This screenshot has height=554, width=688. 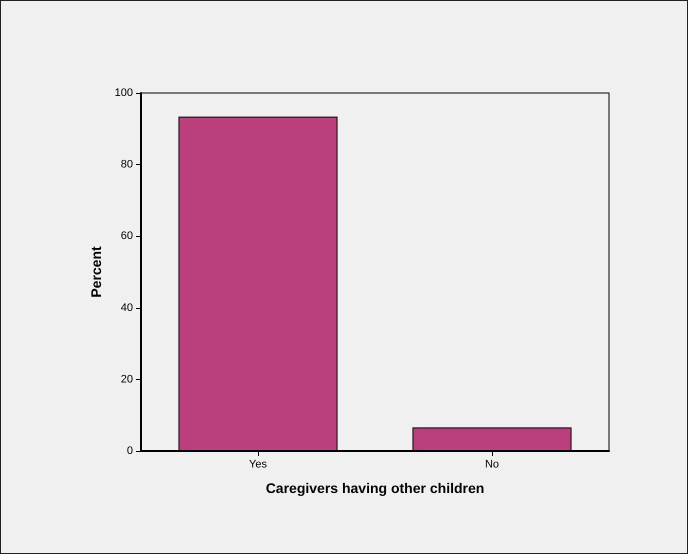 I want to click on x-axis-title: Caregivers having other children, so click(x=375, y=488).